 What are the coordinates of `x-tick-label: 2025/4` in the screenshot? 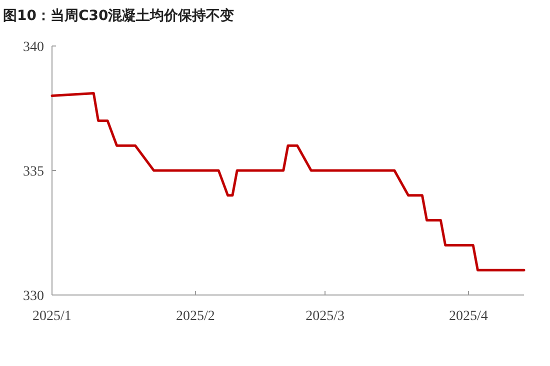 It's located at (468, 316).